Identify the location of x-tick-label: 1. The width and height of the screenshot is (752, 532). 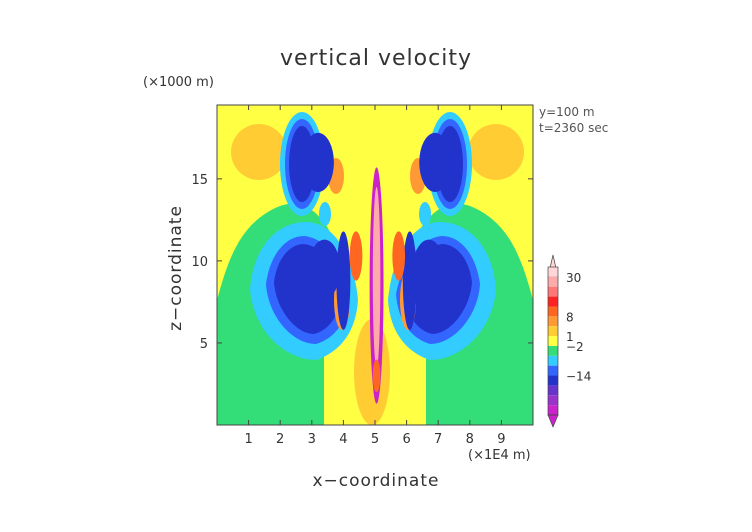
(248, 439).